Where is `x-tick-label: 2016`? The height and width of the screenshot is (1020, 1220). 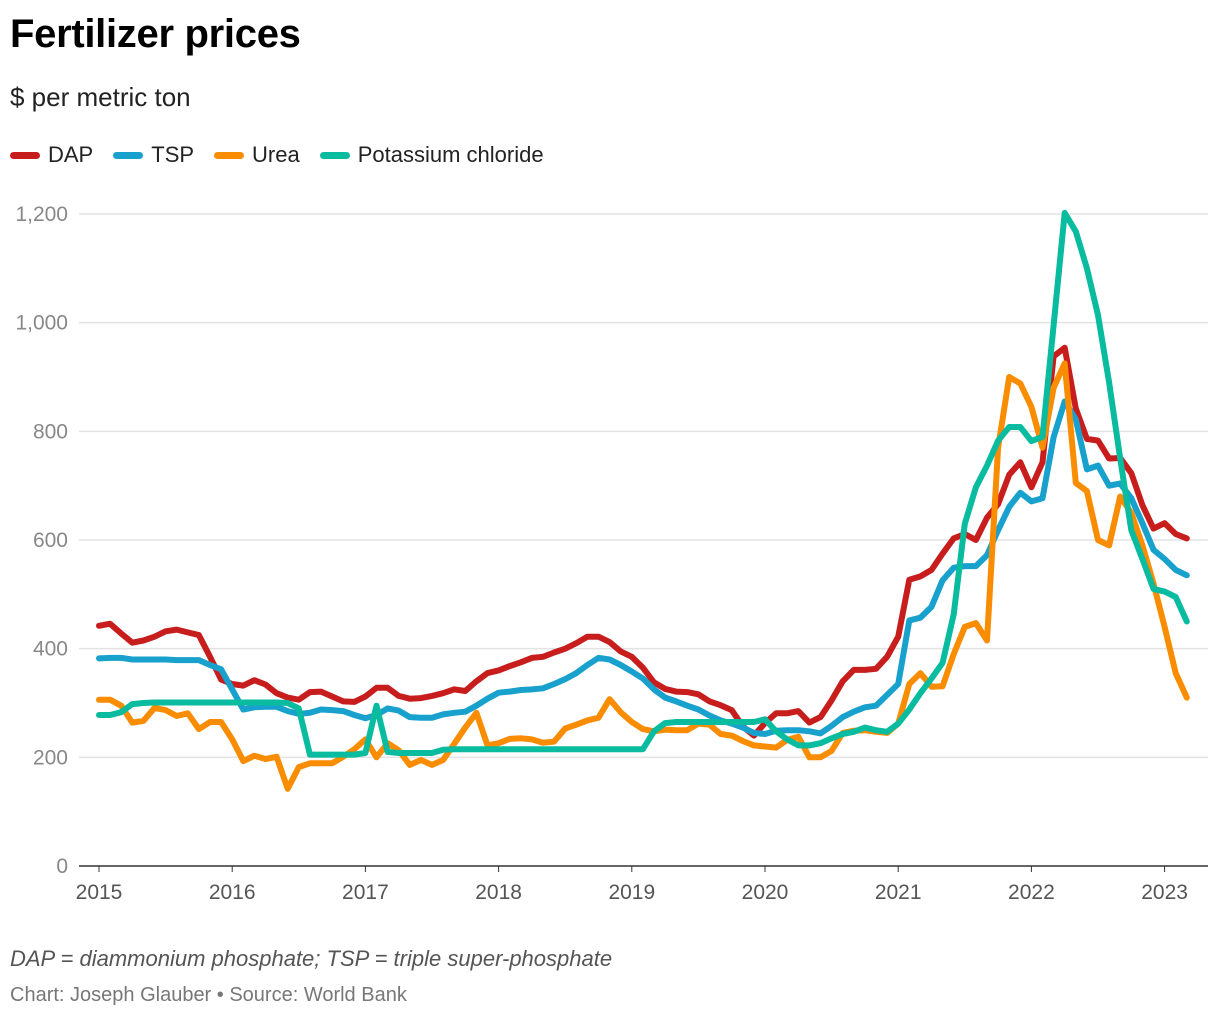 x-tick-label: 2016 is located at coordinates (232, 892).